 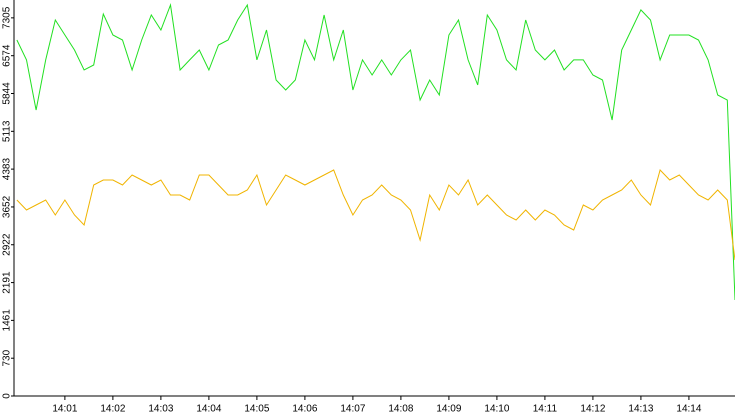 I want to click on y-tick-label: 7305, so click(x=7, y=17).